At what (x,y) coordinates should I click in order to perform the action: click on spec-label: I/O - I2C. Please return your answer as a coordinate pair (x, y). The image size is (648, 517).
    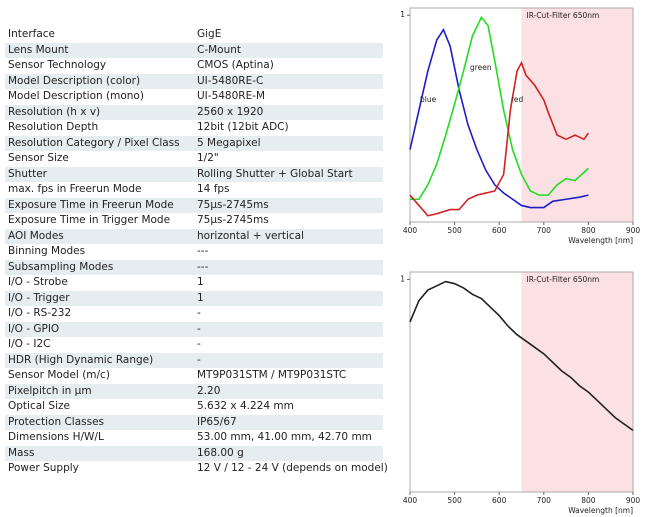
    Looking at the image, I should click on (29, 344).